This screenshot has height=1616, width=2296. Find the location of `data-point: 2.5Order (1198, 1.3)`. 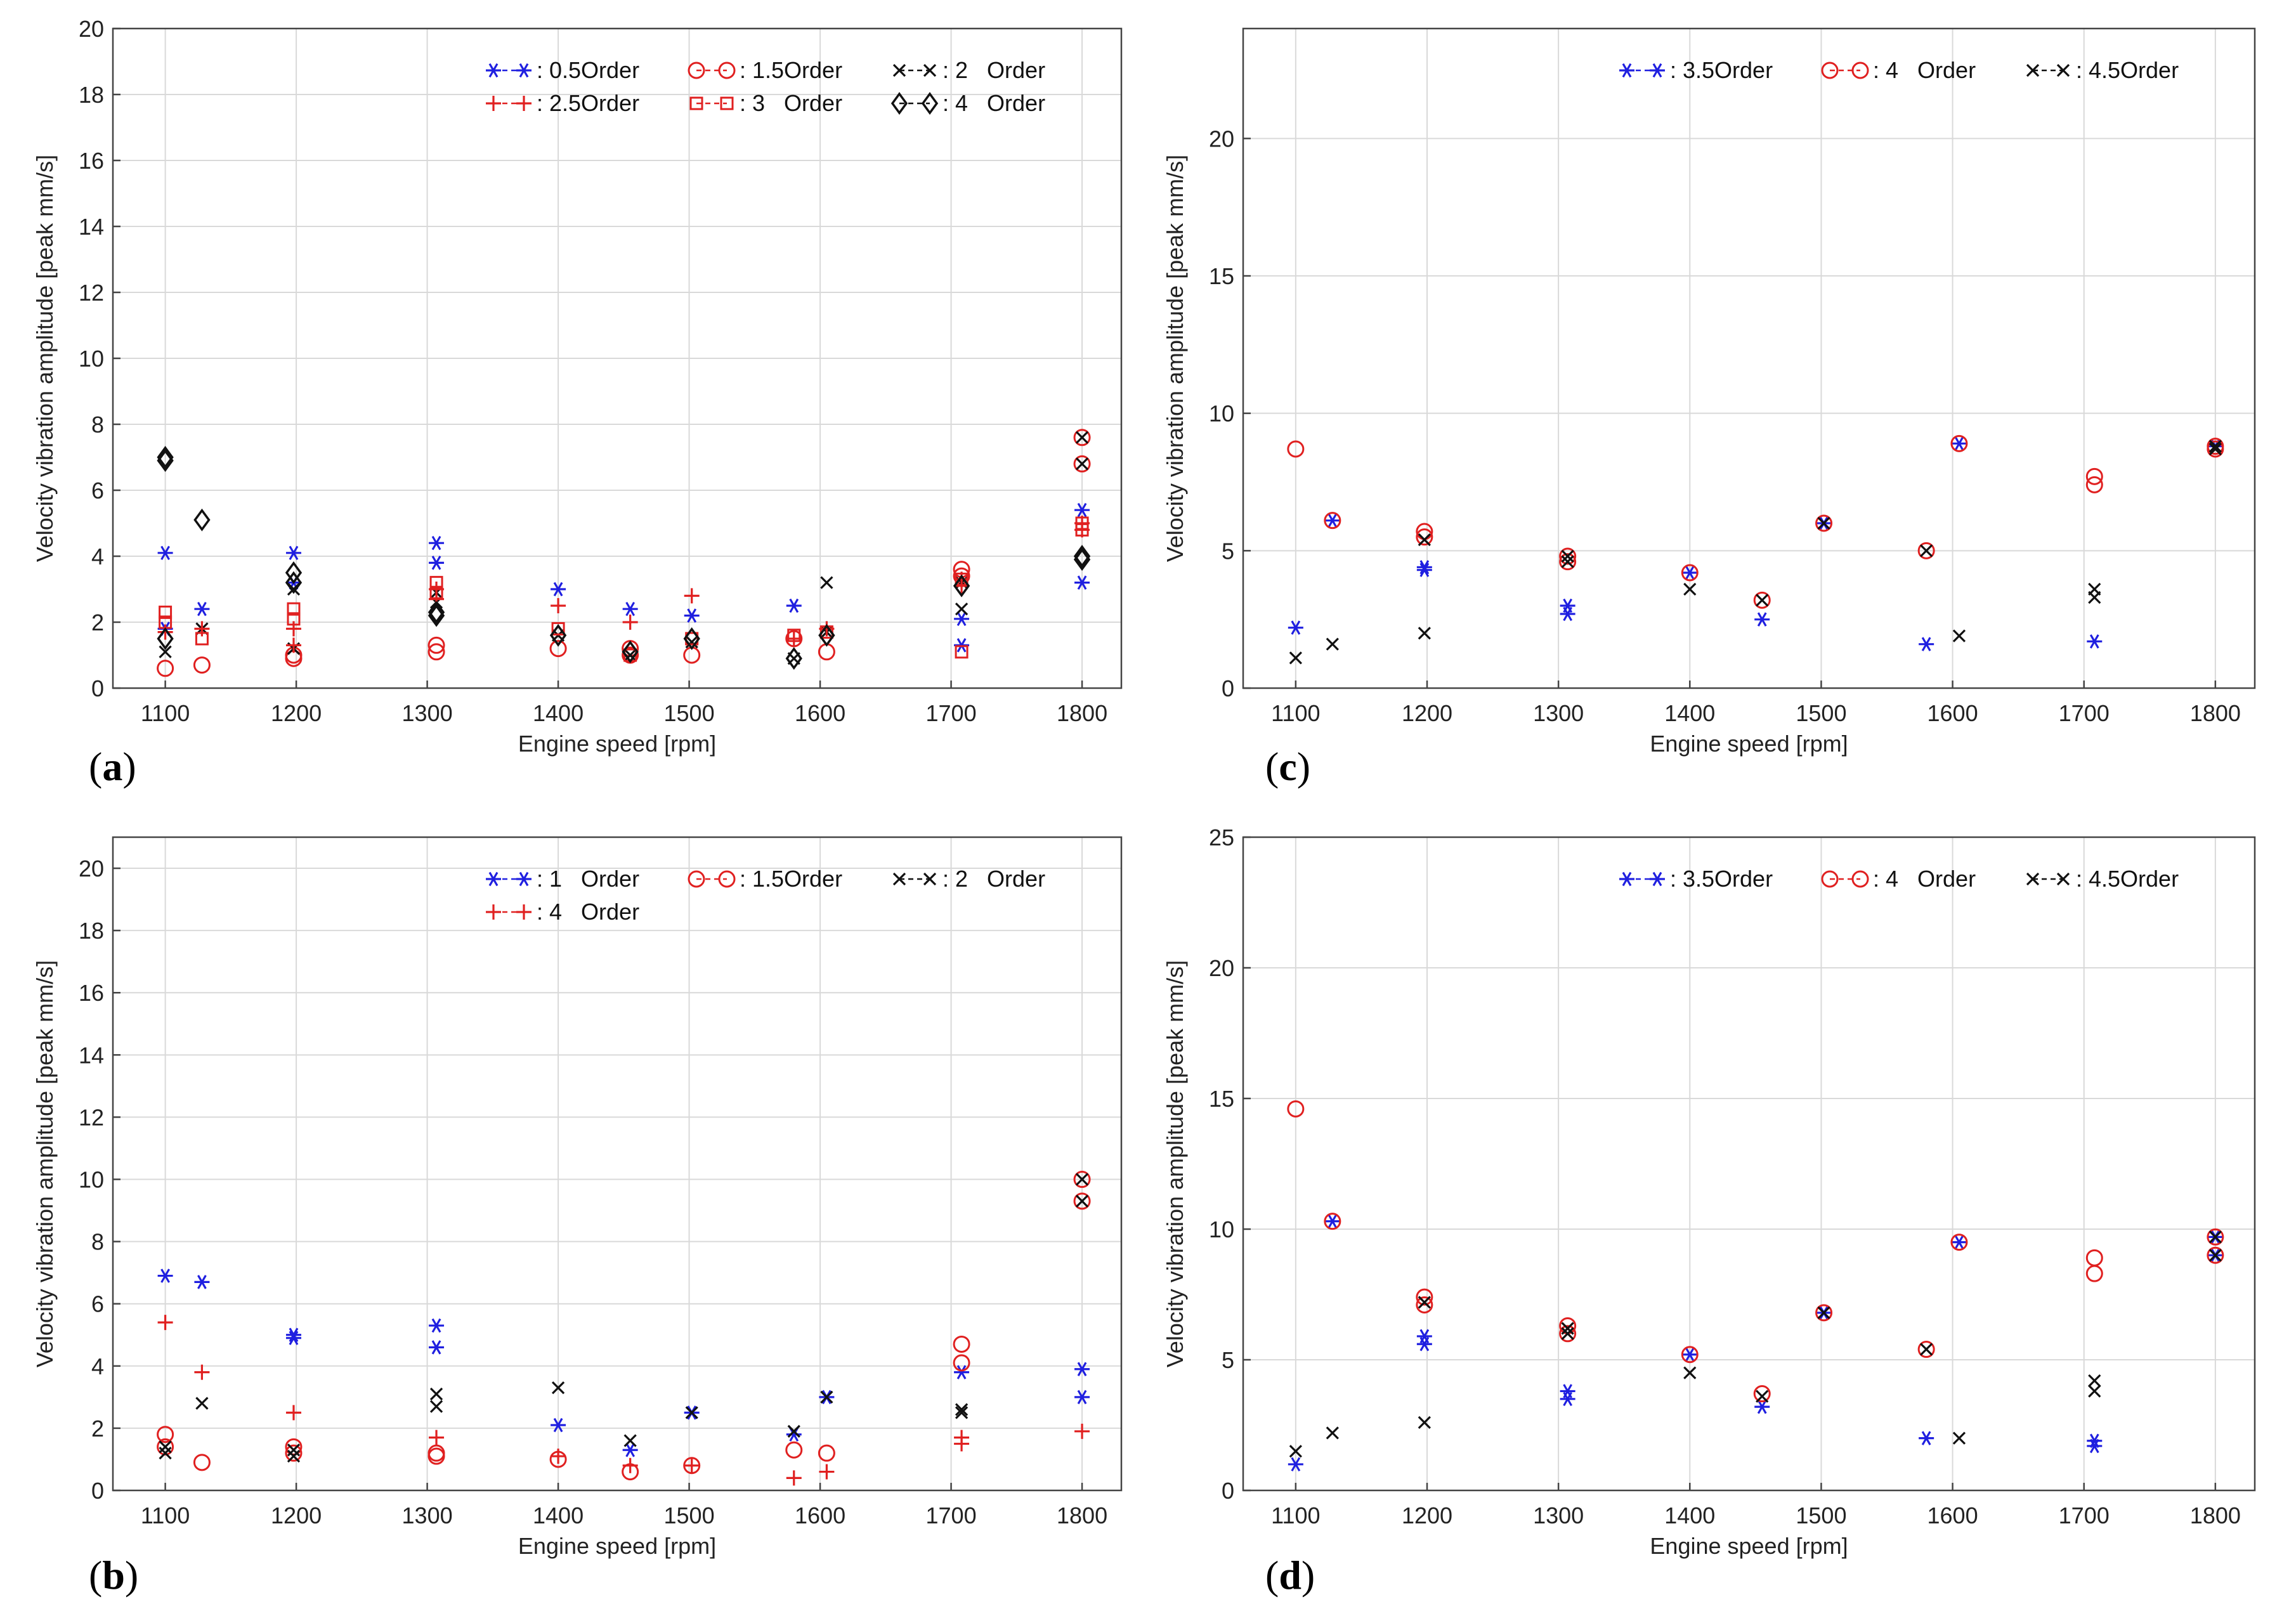

data-point: 2.5Order (1198, 1.3) is located at coordinates (293, 645).